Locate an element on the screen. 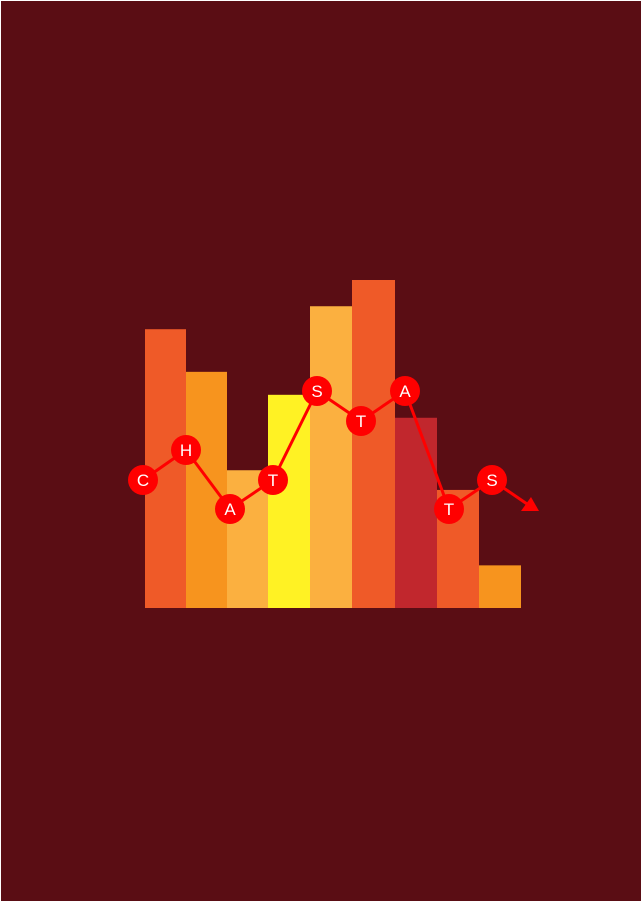 This screenshot has width=642, height=902. arrow-head-icon is located at coordinates (530, 504).